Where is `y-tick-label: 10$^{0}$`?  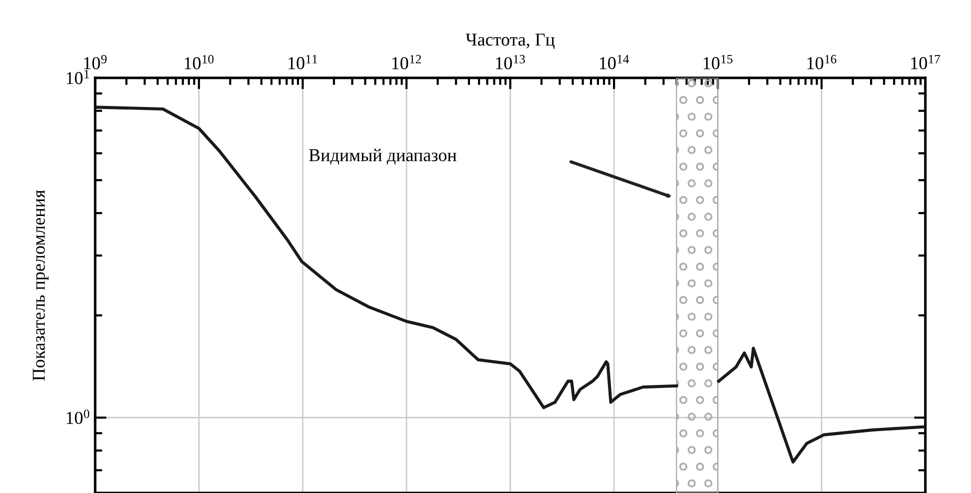 y-tick-label: 10$^{0}$ is located at coordinates (78, 417).